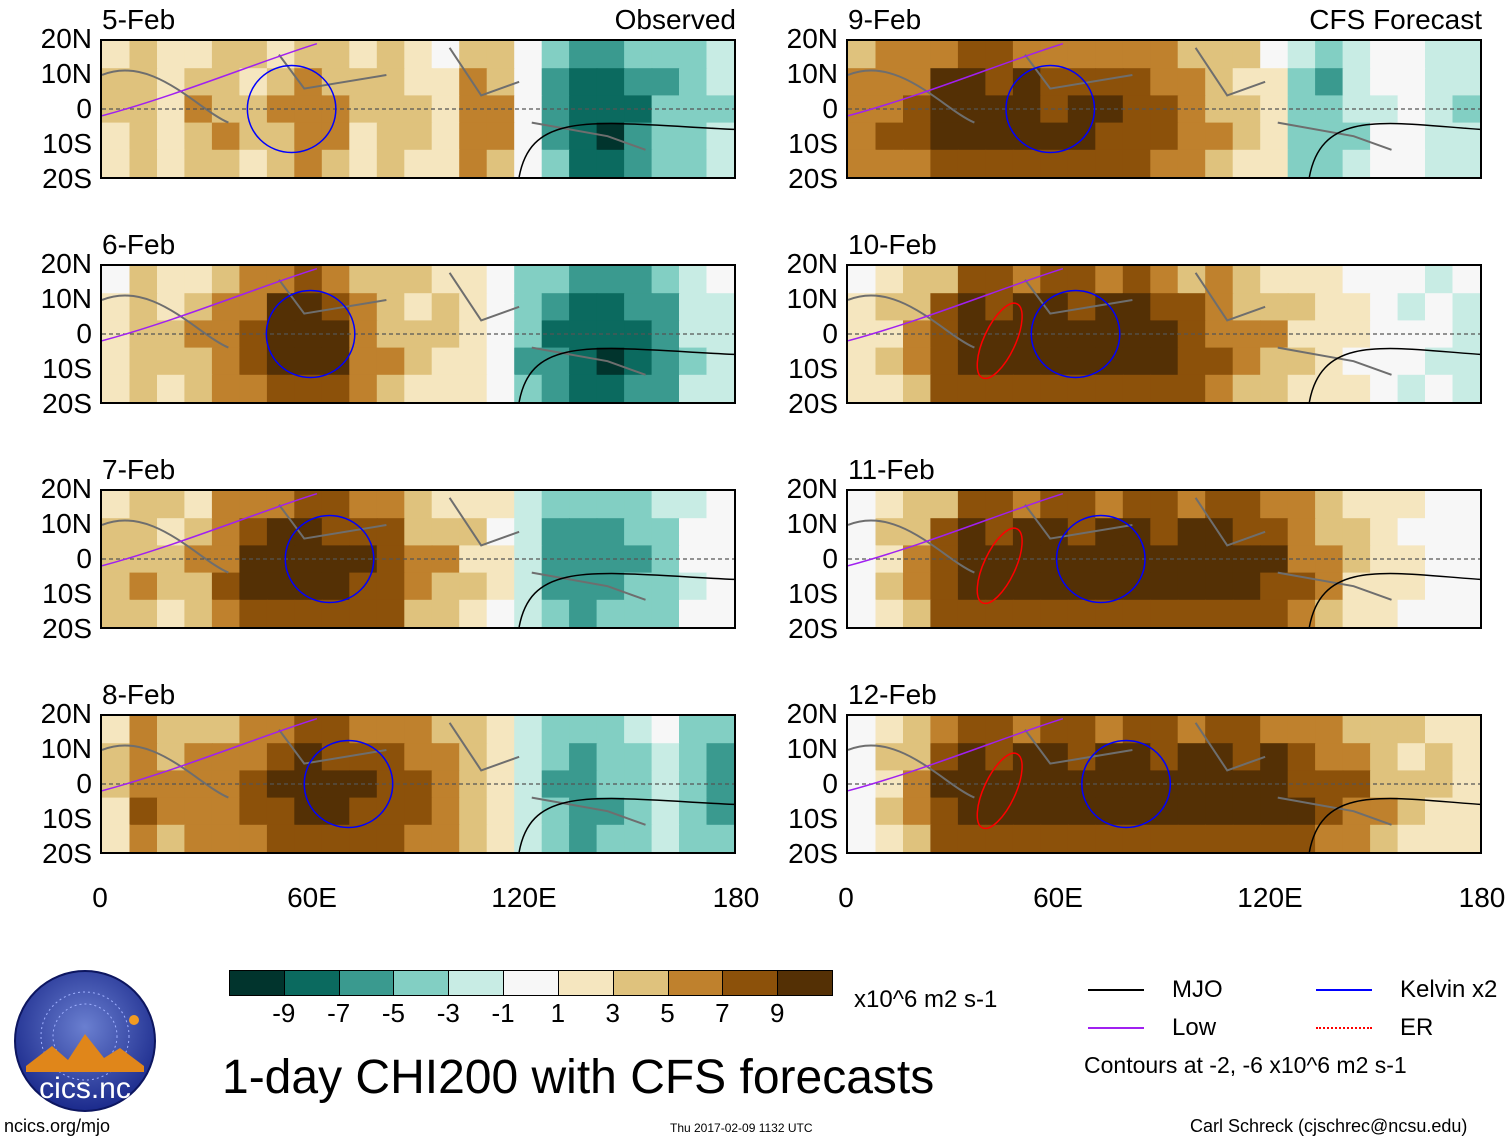 The height and width of the screenshot is (1142, 1510). I want to click on legend-label: MJO, so click(1197, 989).